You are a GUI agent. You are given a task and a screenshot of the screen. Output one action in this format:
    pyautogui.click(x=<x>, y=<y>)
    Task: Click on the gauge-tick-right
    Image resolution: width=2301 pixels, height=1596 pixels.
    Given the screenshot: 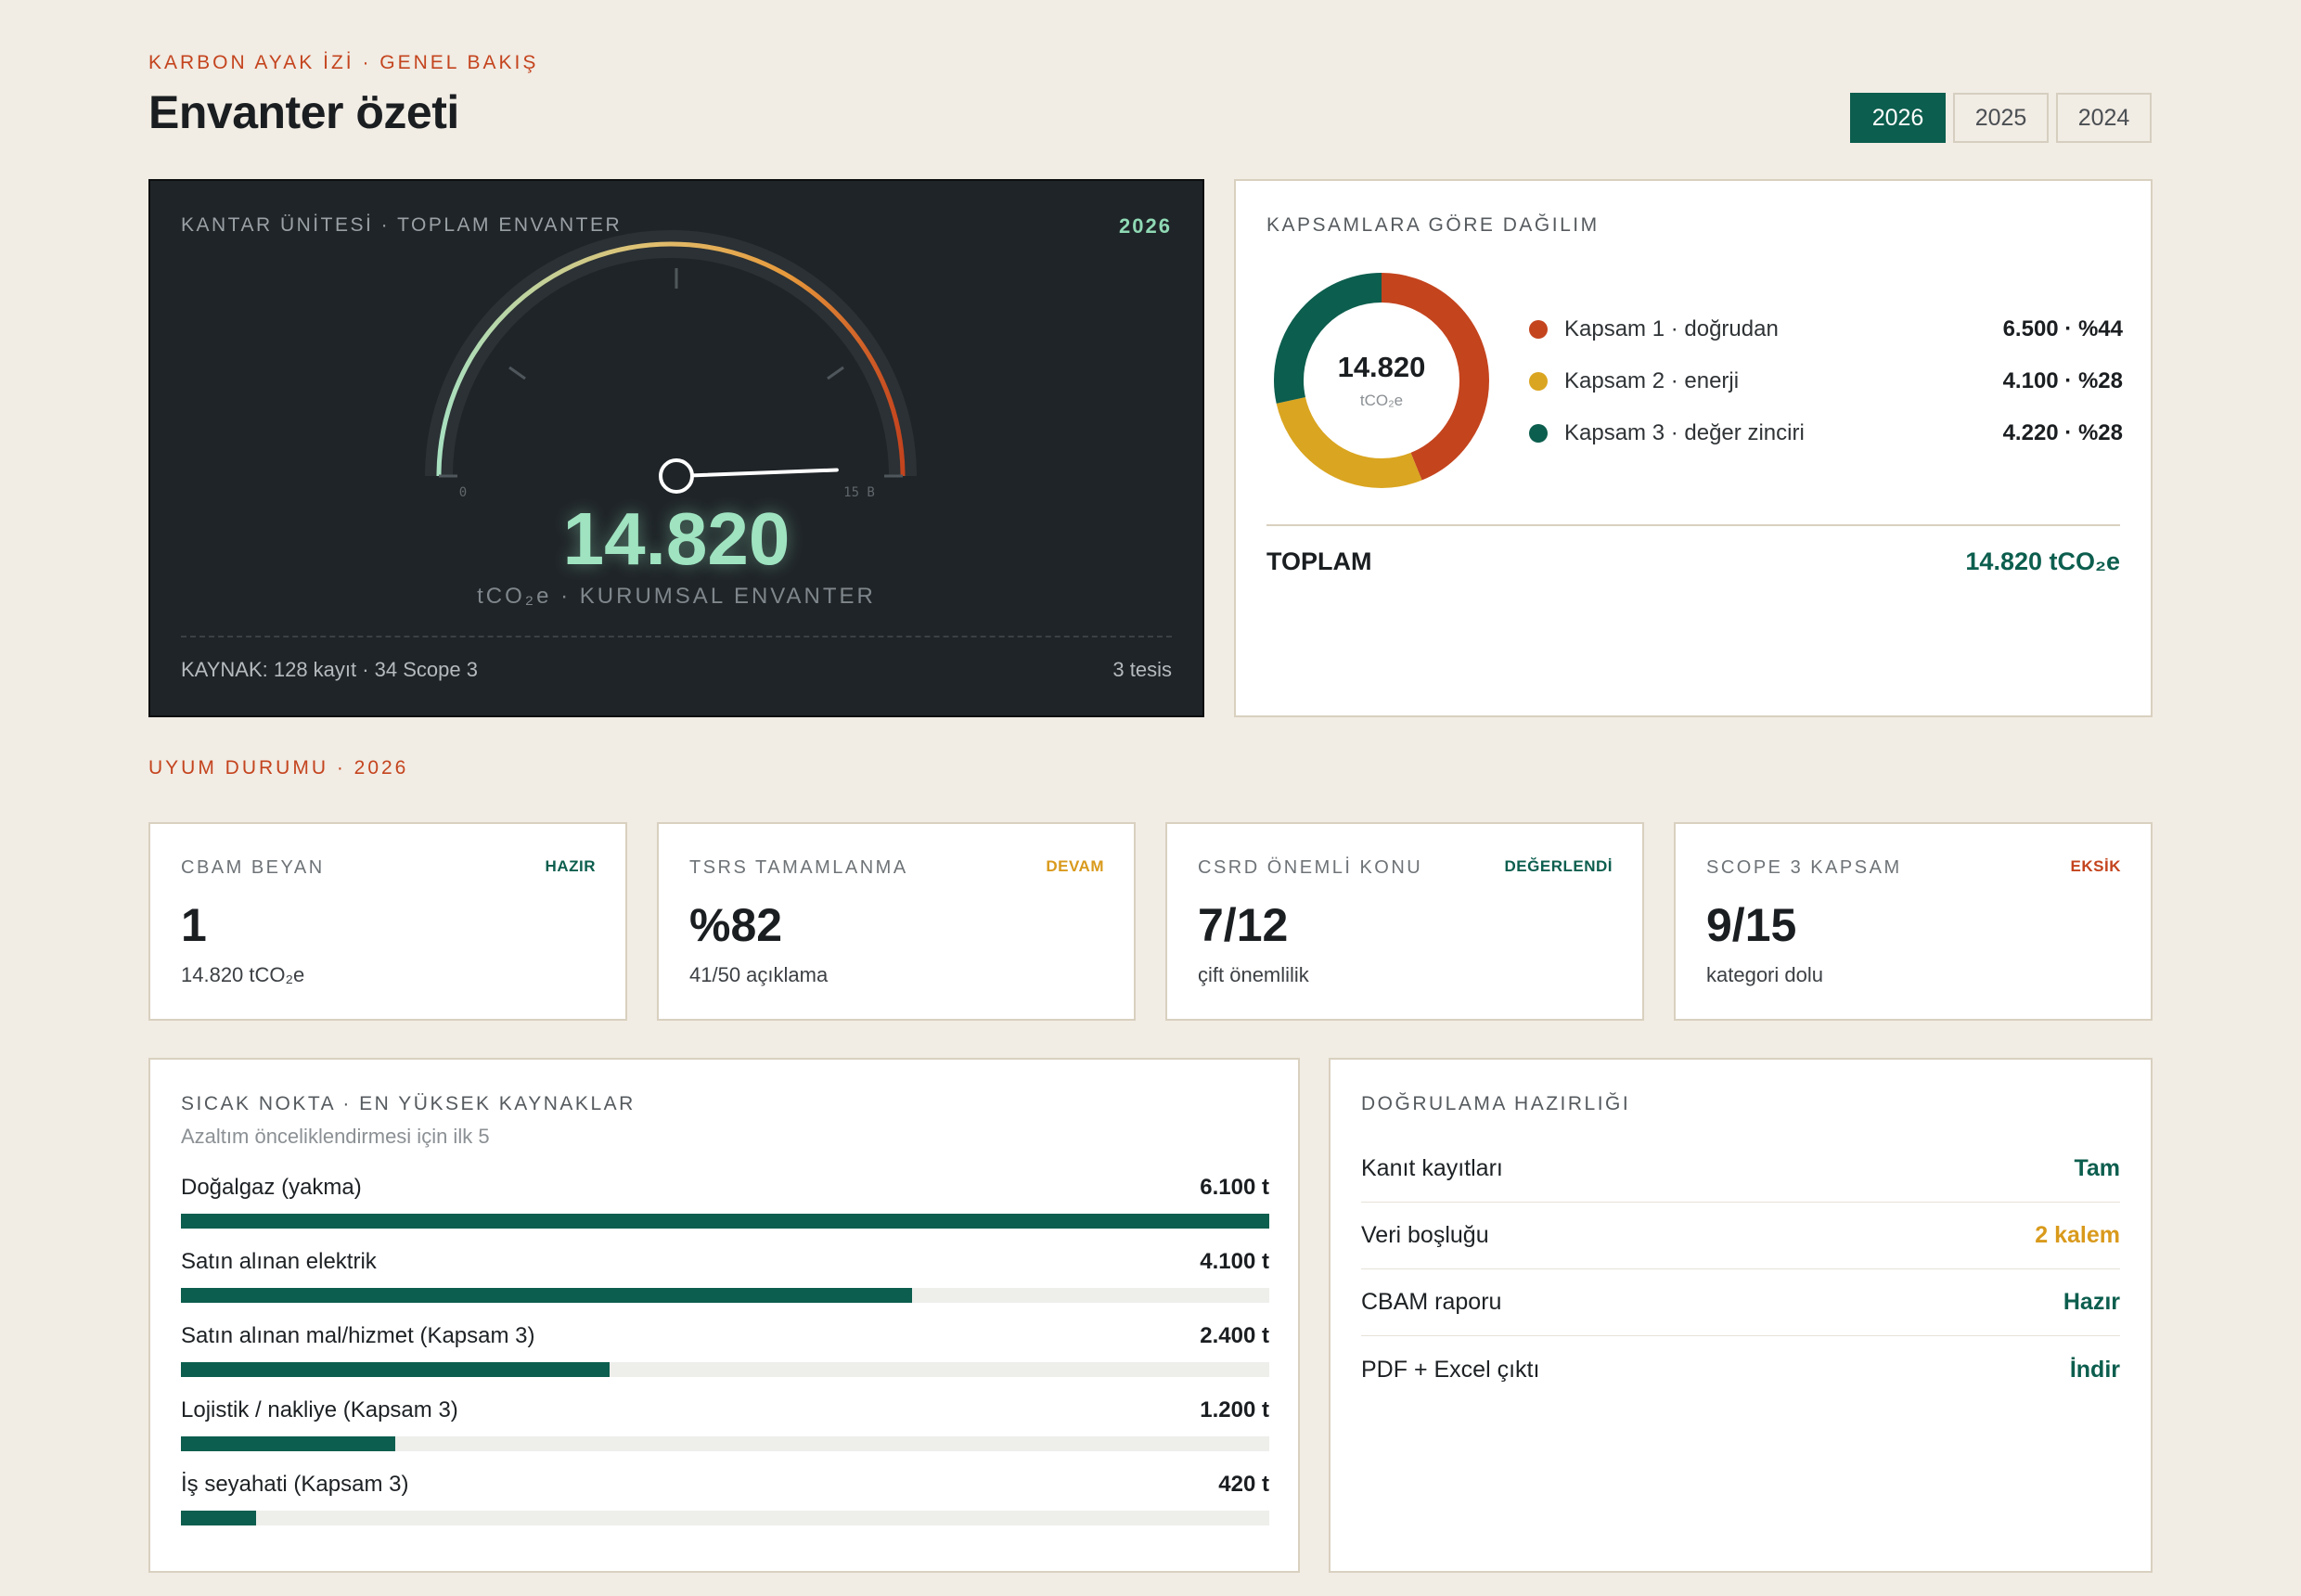 What is the action you would take?
    pyautogui.click(x=836, y=373)
    